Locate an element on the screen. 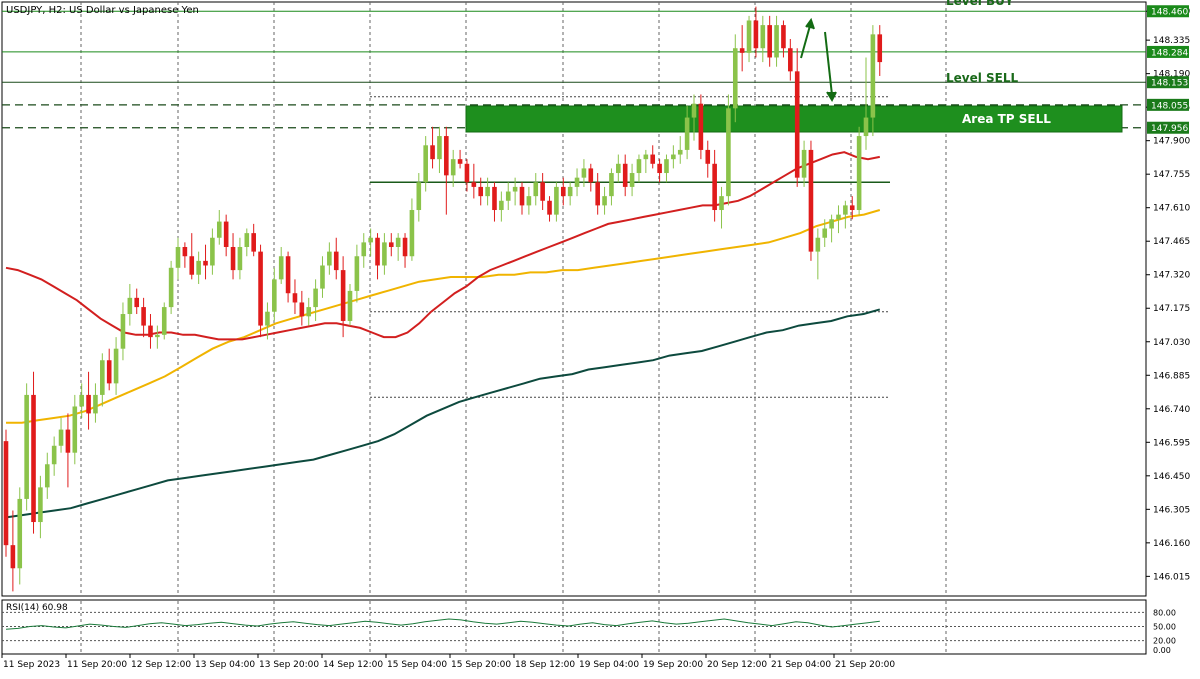 Image resolution: width=1200 pixels, height=679 pixels. chart-title: USDJPY, H2: US Dollar vs Japanese Yen is located at coordinates (102, 10).